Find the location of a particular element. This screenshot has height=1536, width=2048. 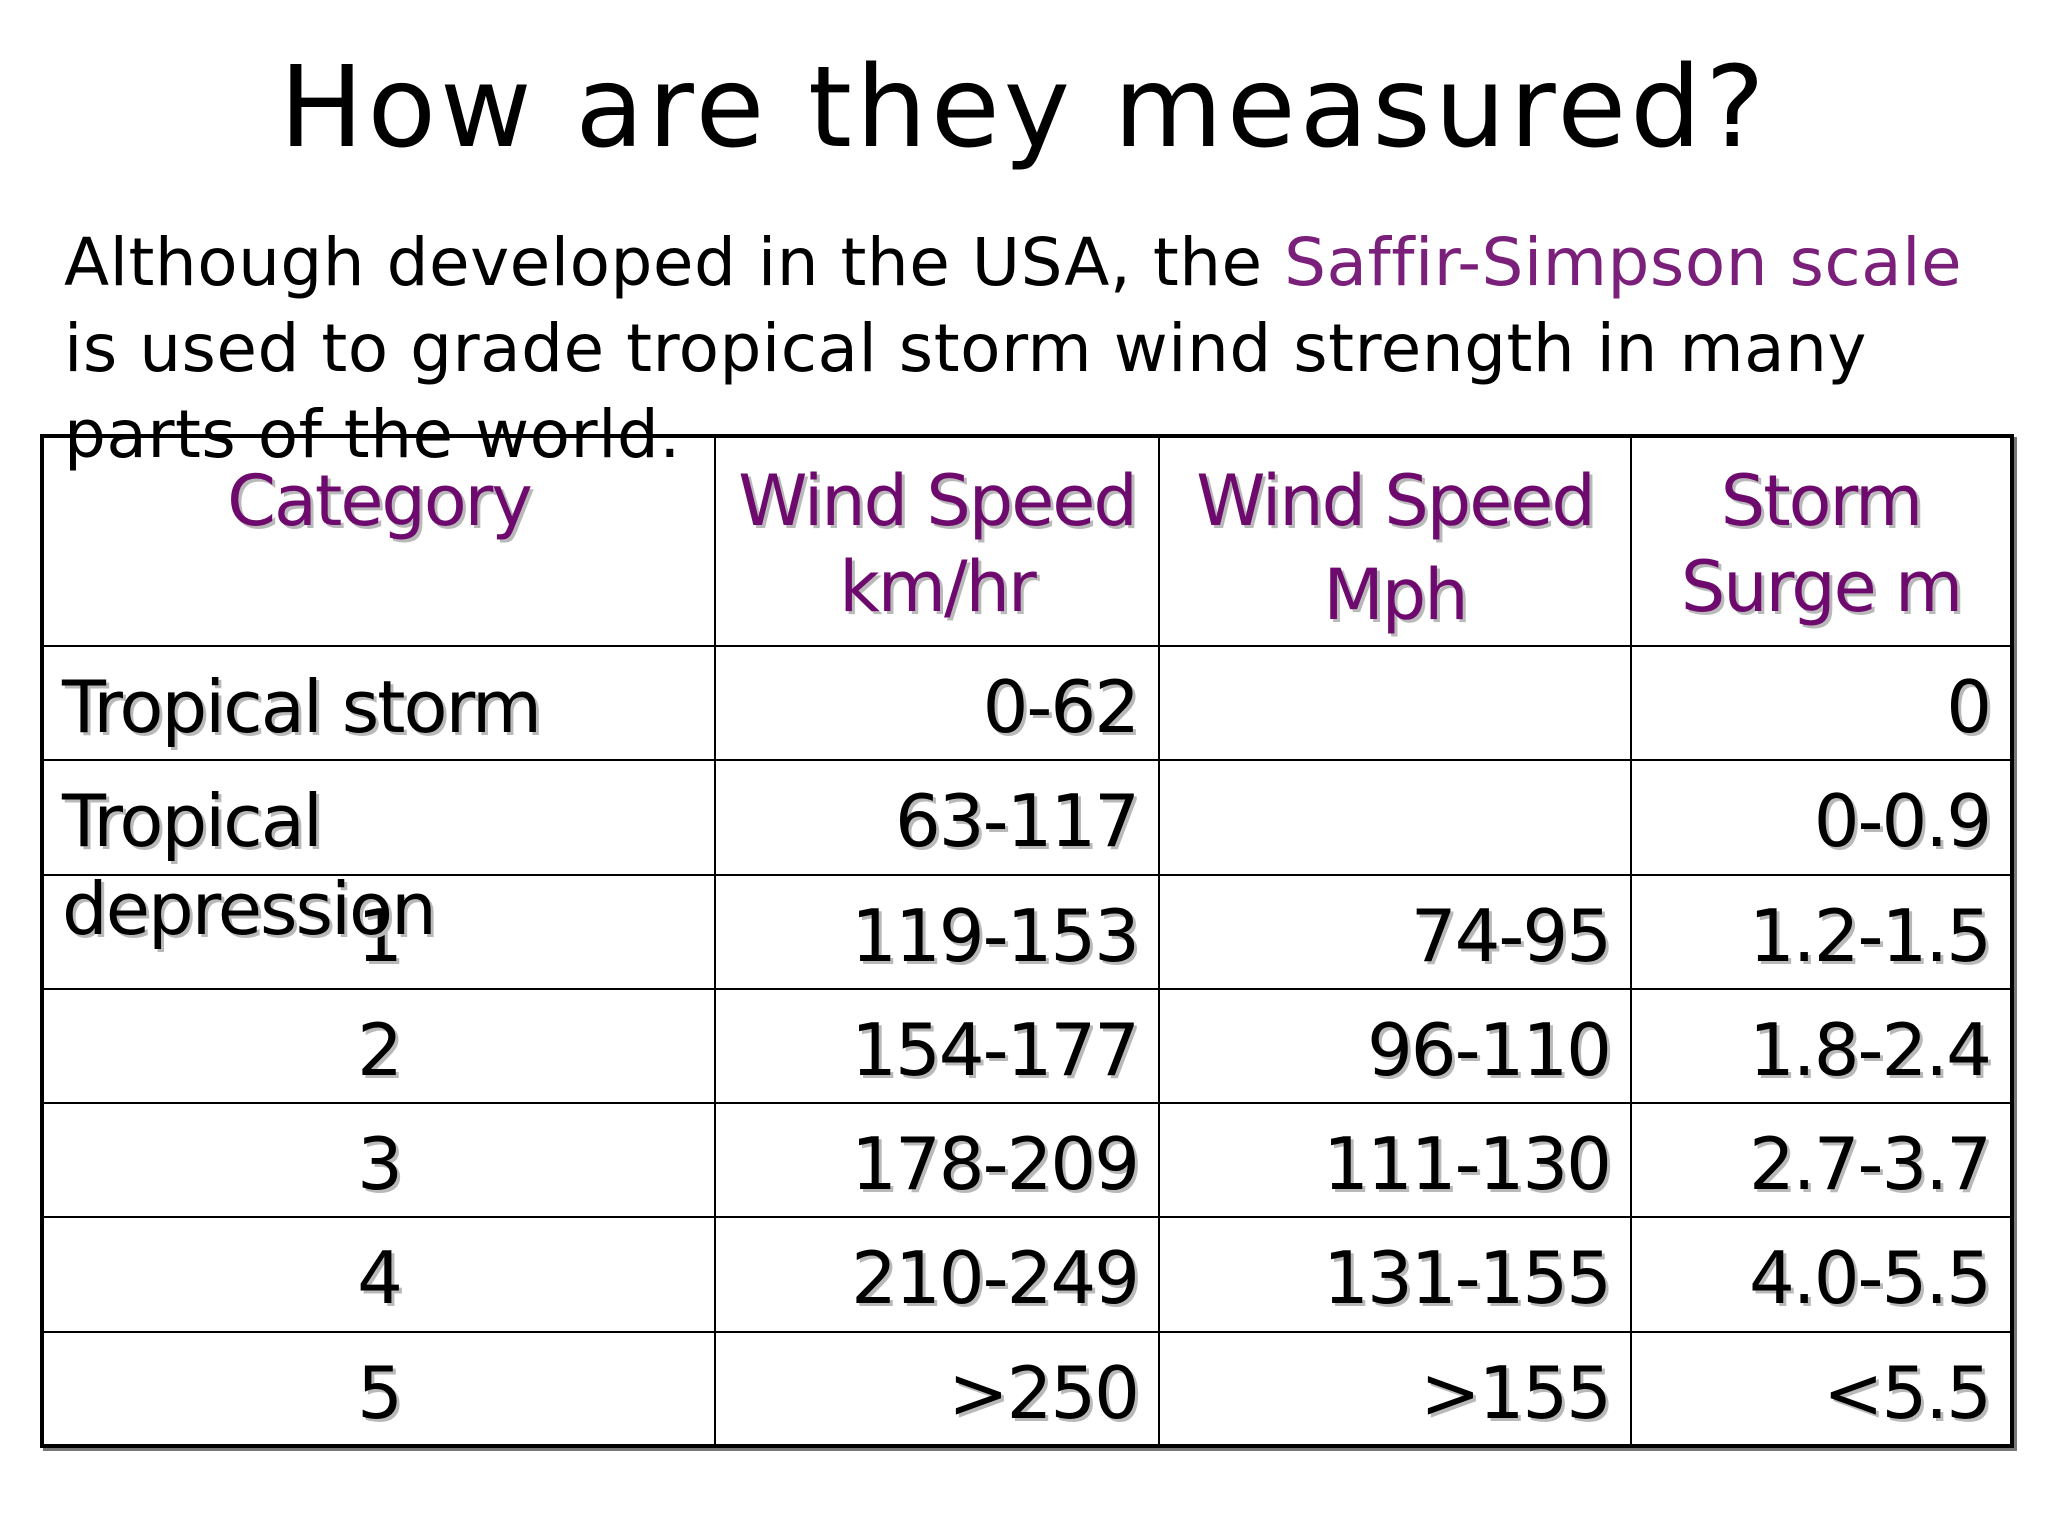

category-value: 5 is located at coordinates (380, 1392).